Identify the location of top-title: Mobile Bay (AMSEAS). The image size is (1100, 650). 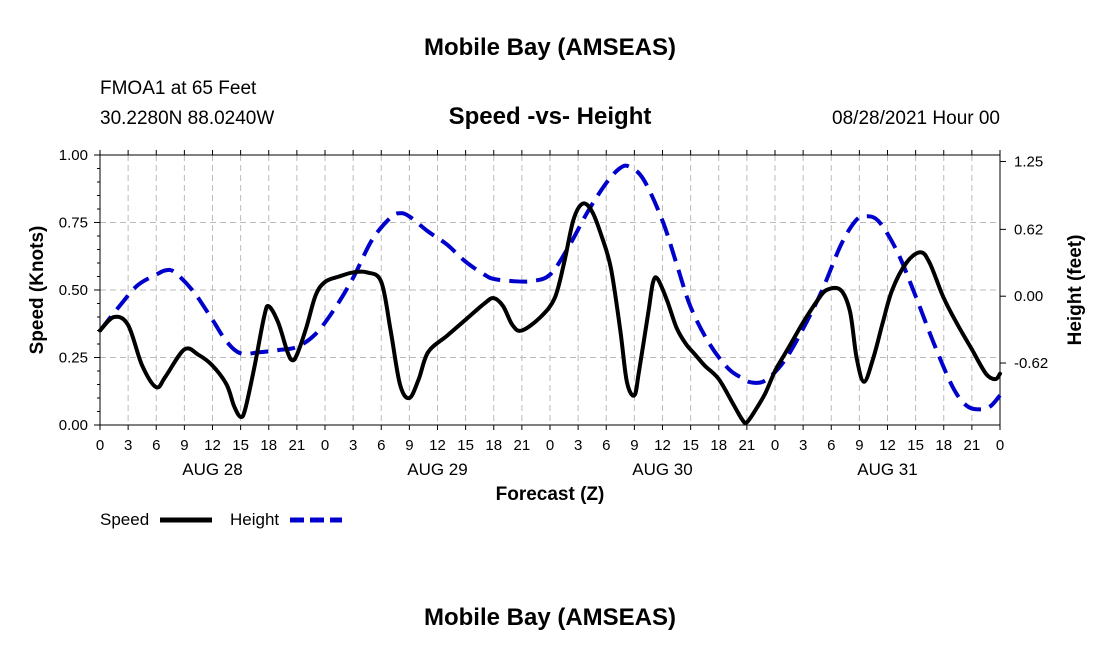
(550, 47).